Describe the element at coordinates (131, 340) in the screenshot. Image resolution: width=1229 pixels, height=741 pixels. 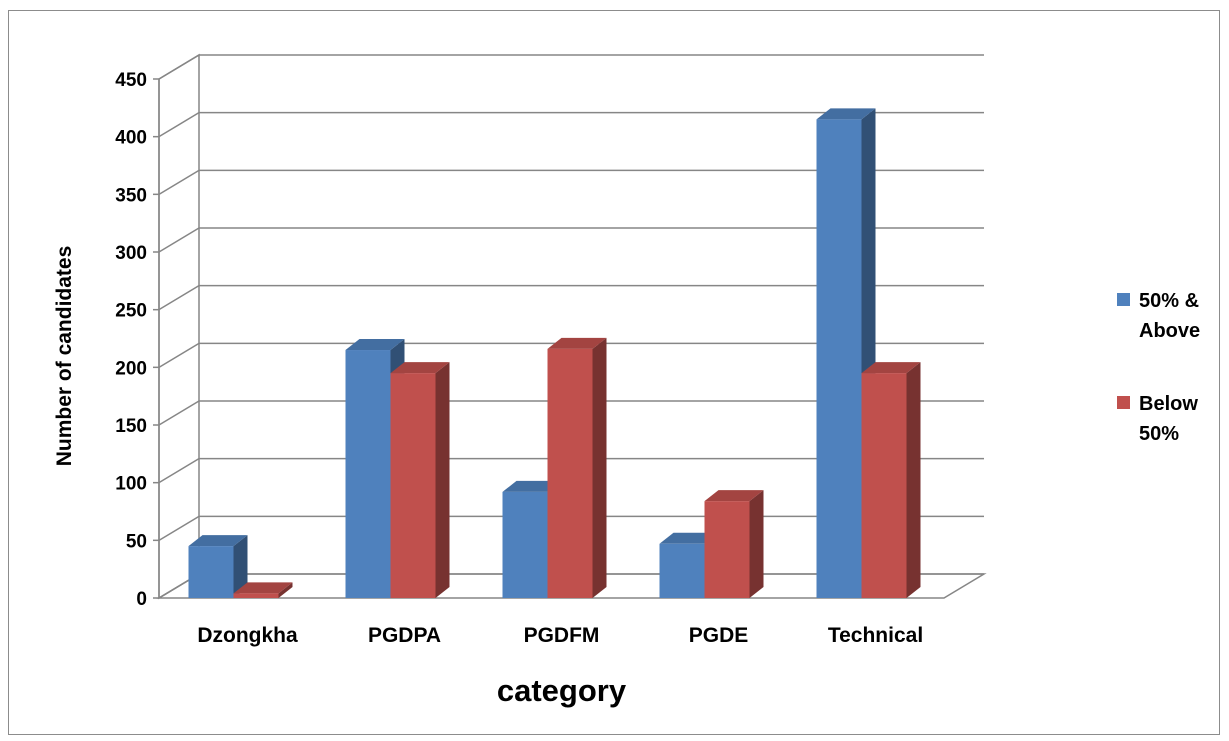
I see `y-tick-labels: 0 50 100 150 200 250 300 350 400 450` at that location.